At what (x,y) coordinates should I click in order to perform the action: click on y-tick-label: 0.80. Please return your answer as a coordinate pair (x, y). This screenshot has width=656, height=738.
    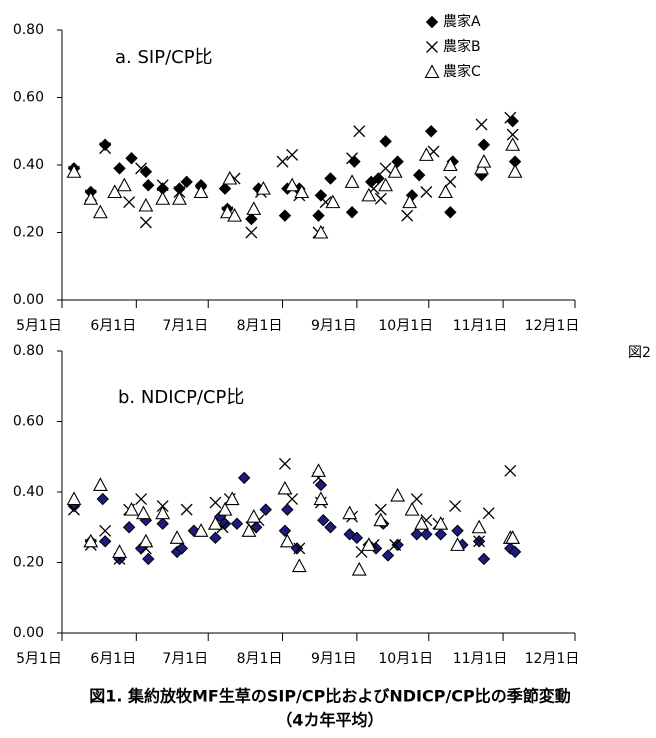
    Looking at the image, I should click on (28, 351).